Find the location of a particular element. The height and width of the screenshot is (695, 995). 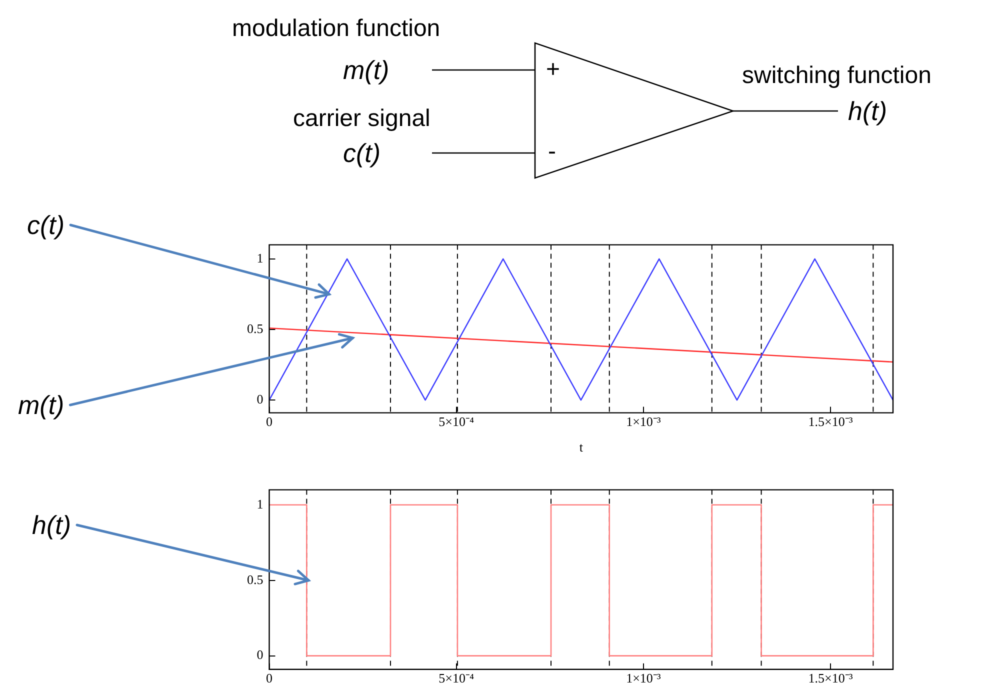

annotation: c(t) is located at coordinates (46, 225).